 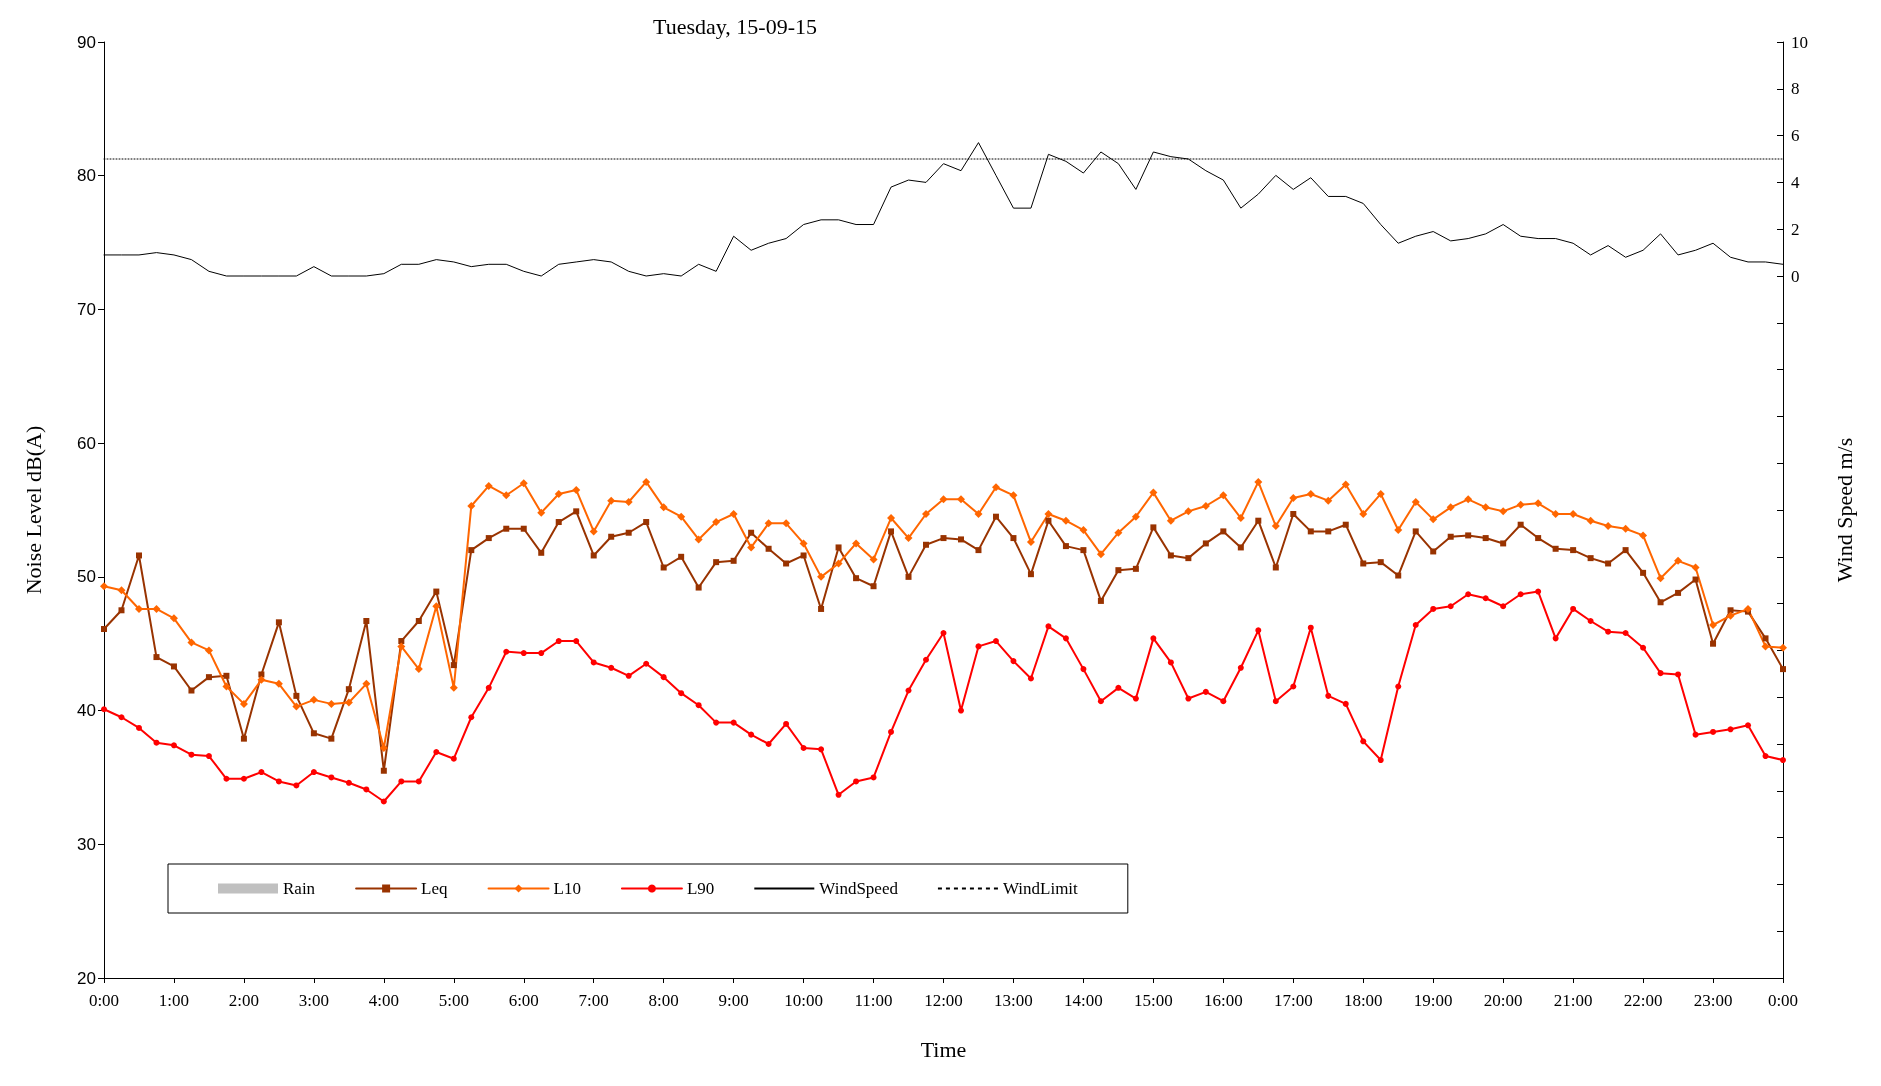 I want to click on x-tick-label: 9:00, so click(x=733, y=1000).